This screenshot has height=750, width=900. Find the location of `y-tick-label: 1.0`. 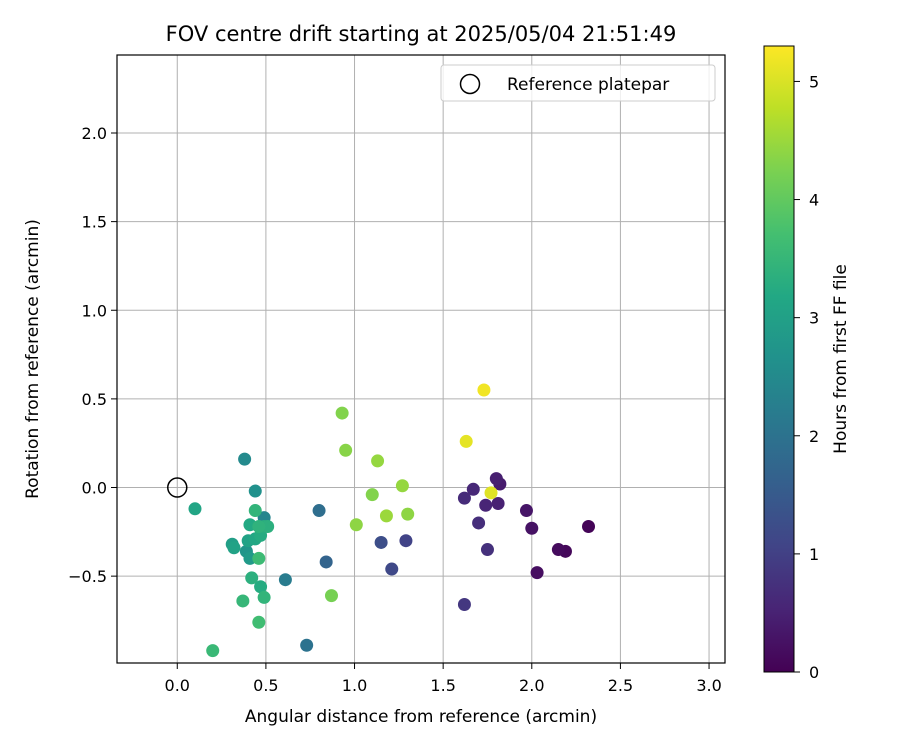

y-tick-label: 1.0 is located at coordinates (94, 310).